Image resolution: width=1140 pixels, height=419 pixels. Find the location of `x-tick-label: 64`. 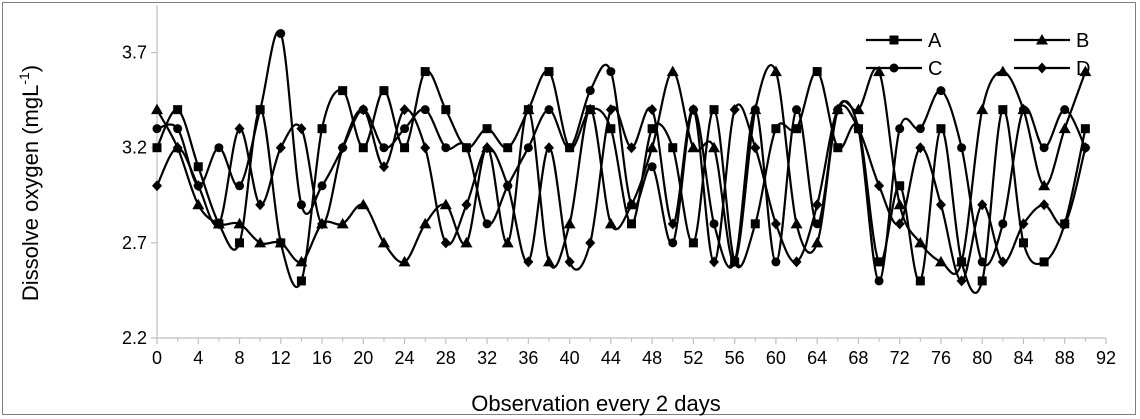

x-tick-label: 64 is located at coordinates (817, 358).